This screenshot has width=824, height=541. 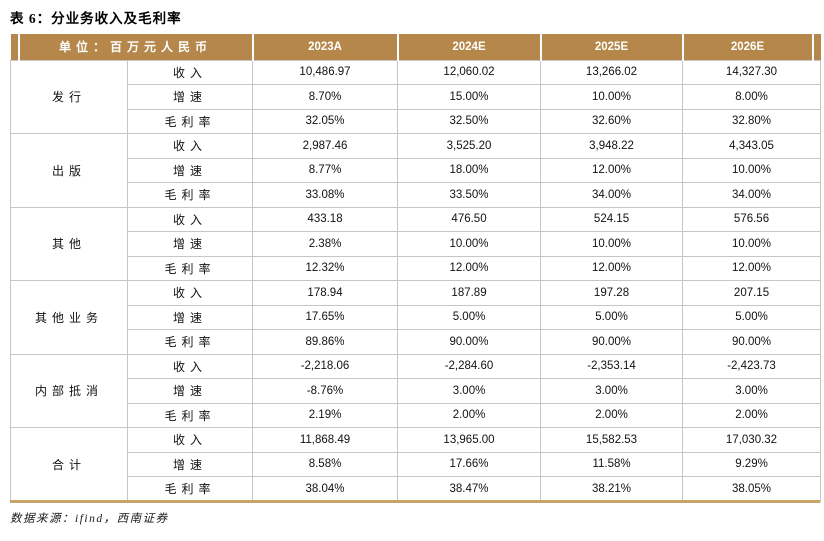 I want to click on table-row: 增速 8.58% 17.66% 11.58% 9.29%, so click(x=416, y=464).